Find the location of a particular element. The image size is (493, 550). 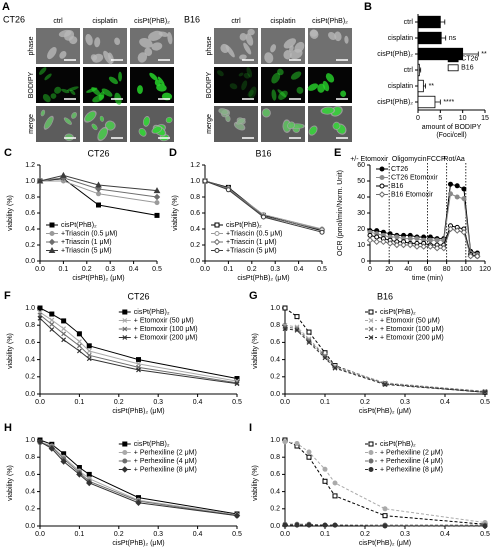

legend-label: CT26 is located at coordinates (399, 169).